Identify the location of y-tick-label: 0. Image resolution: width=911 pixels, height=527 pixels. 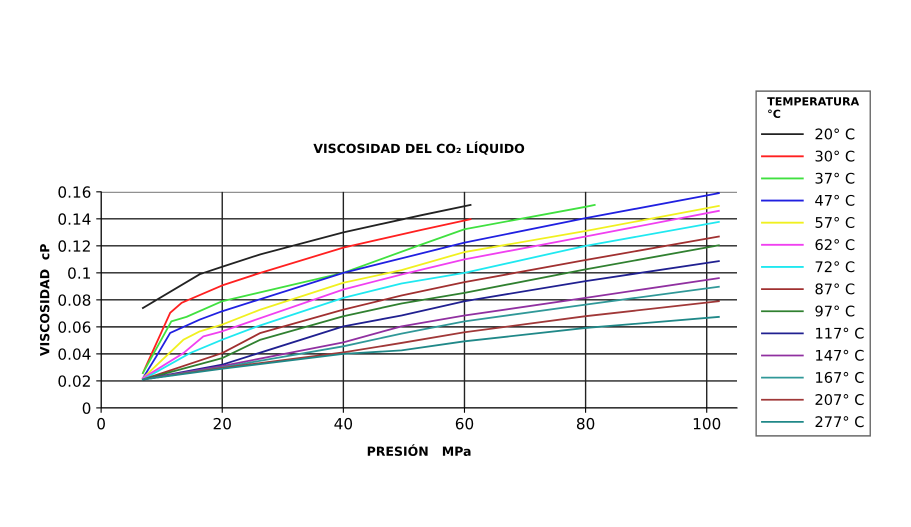
(86, 408).